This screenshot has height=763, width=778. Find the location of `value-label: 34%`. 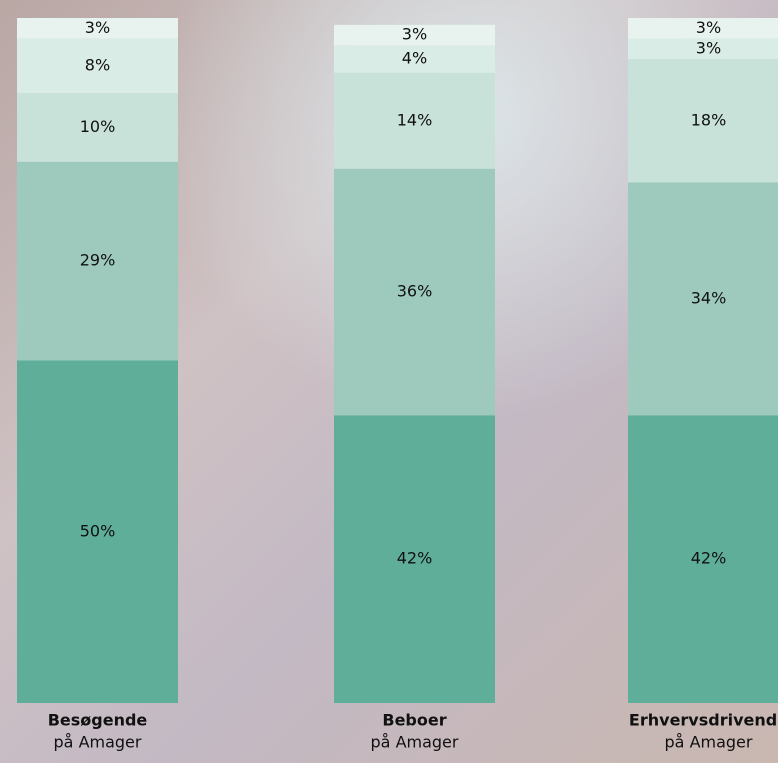

value-label: 34% is located at coordinates (709, 297).